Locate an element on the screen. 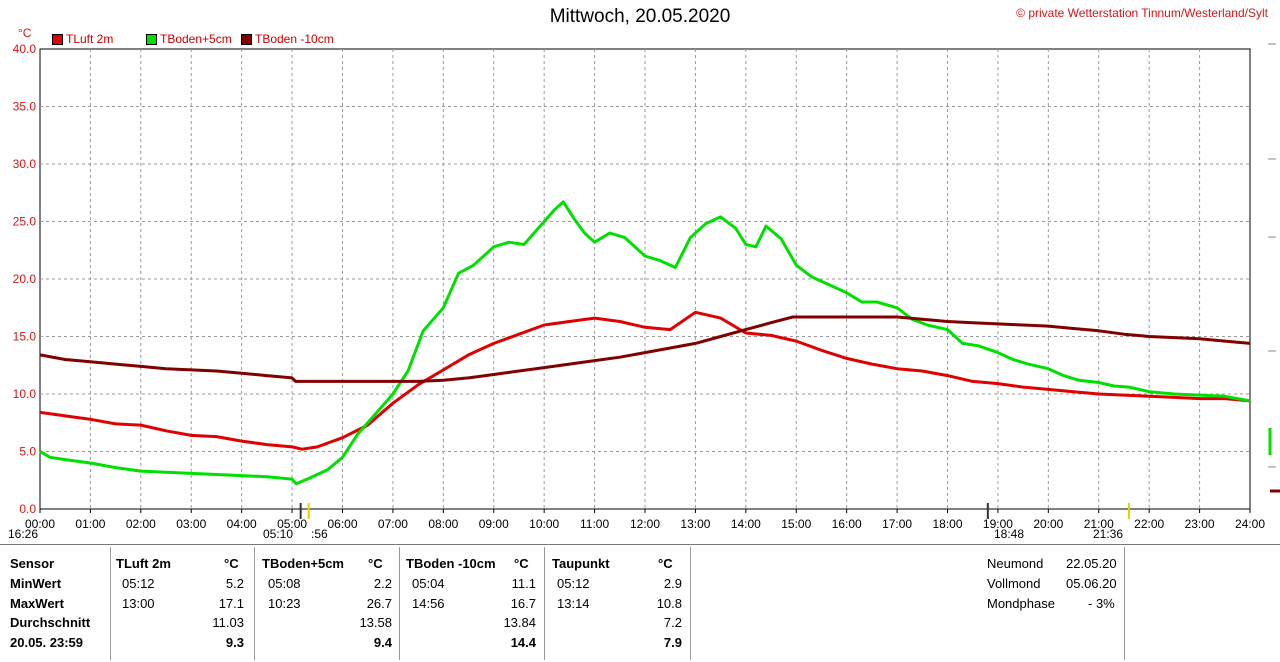 The image size is (1280, 662). stats-value: 17.1 is located at coordinates (231, 603).